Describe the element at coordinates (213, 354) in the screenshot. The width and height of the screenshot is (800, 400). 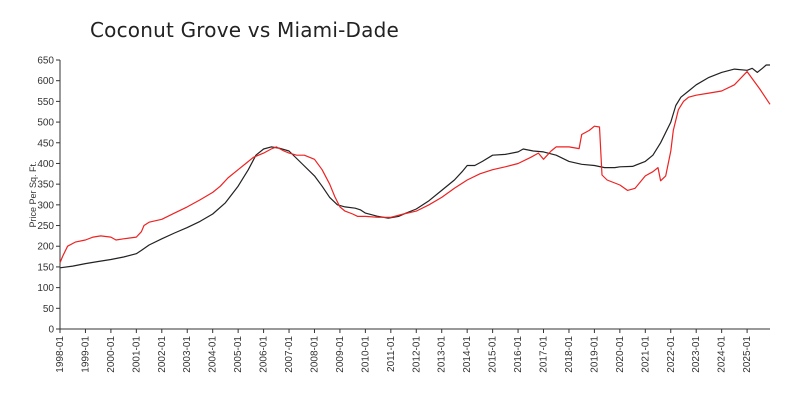
I see `x-tick-label: 2004-01` at that location.